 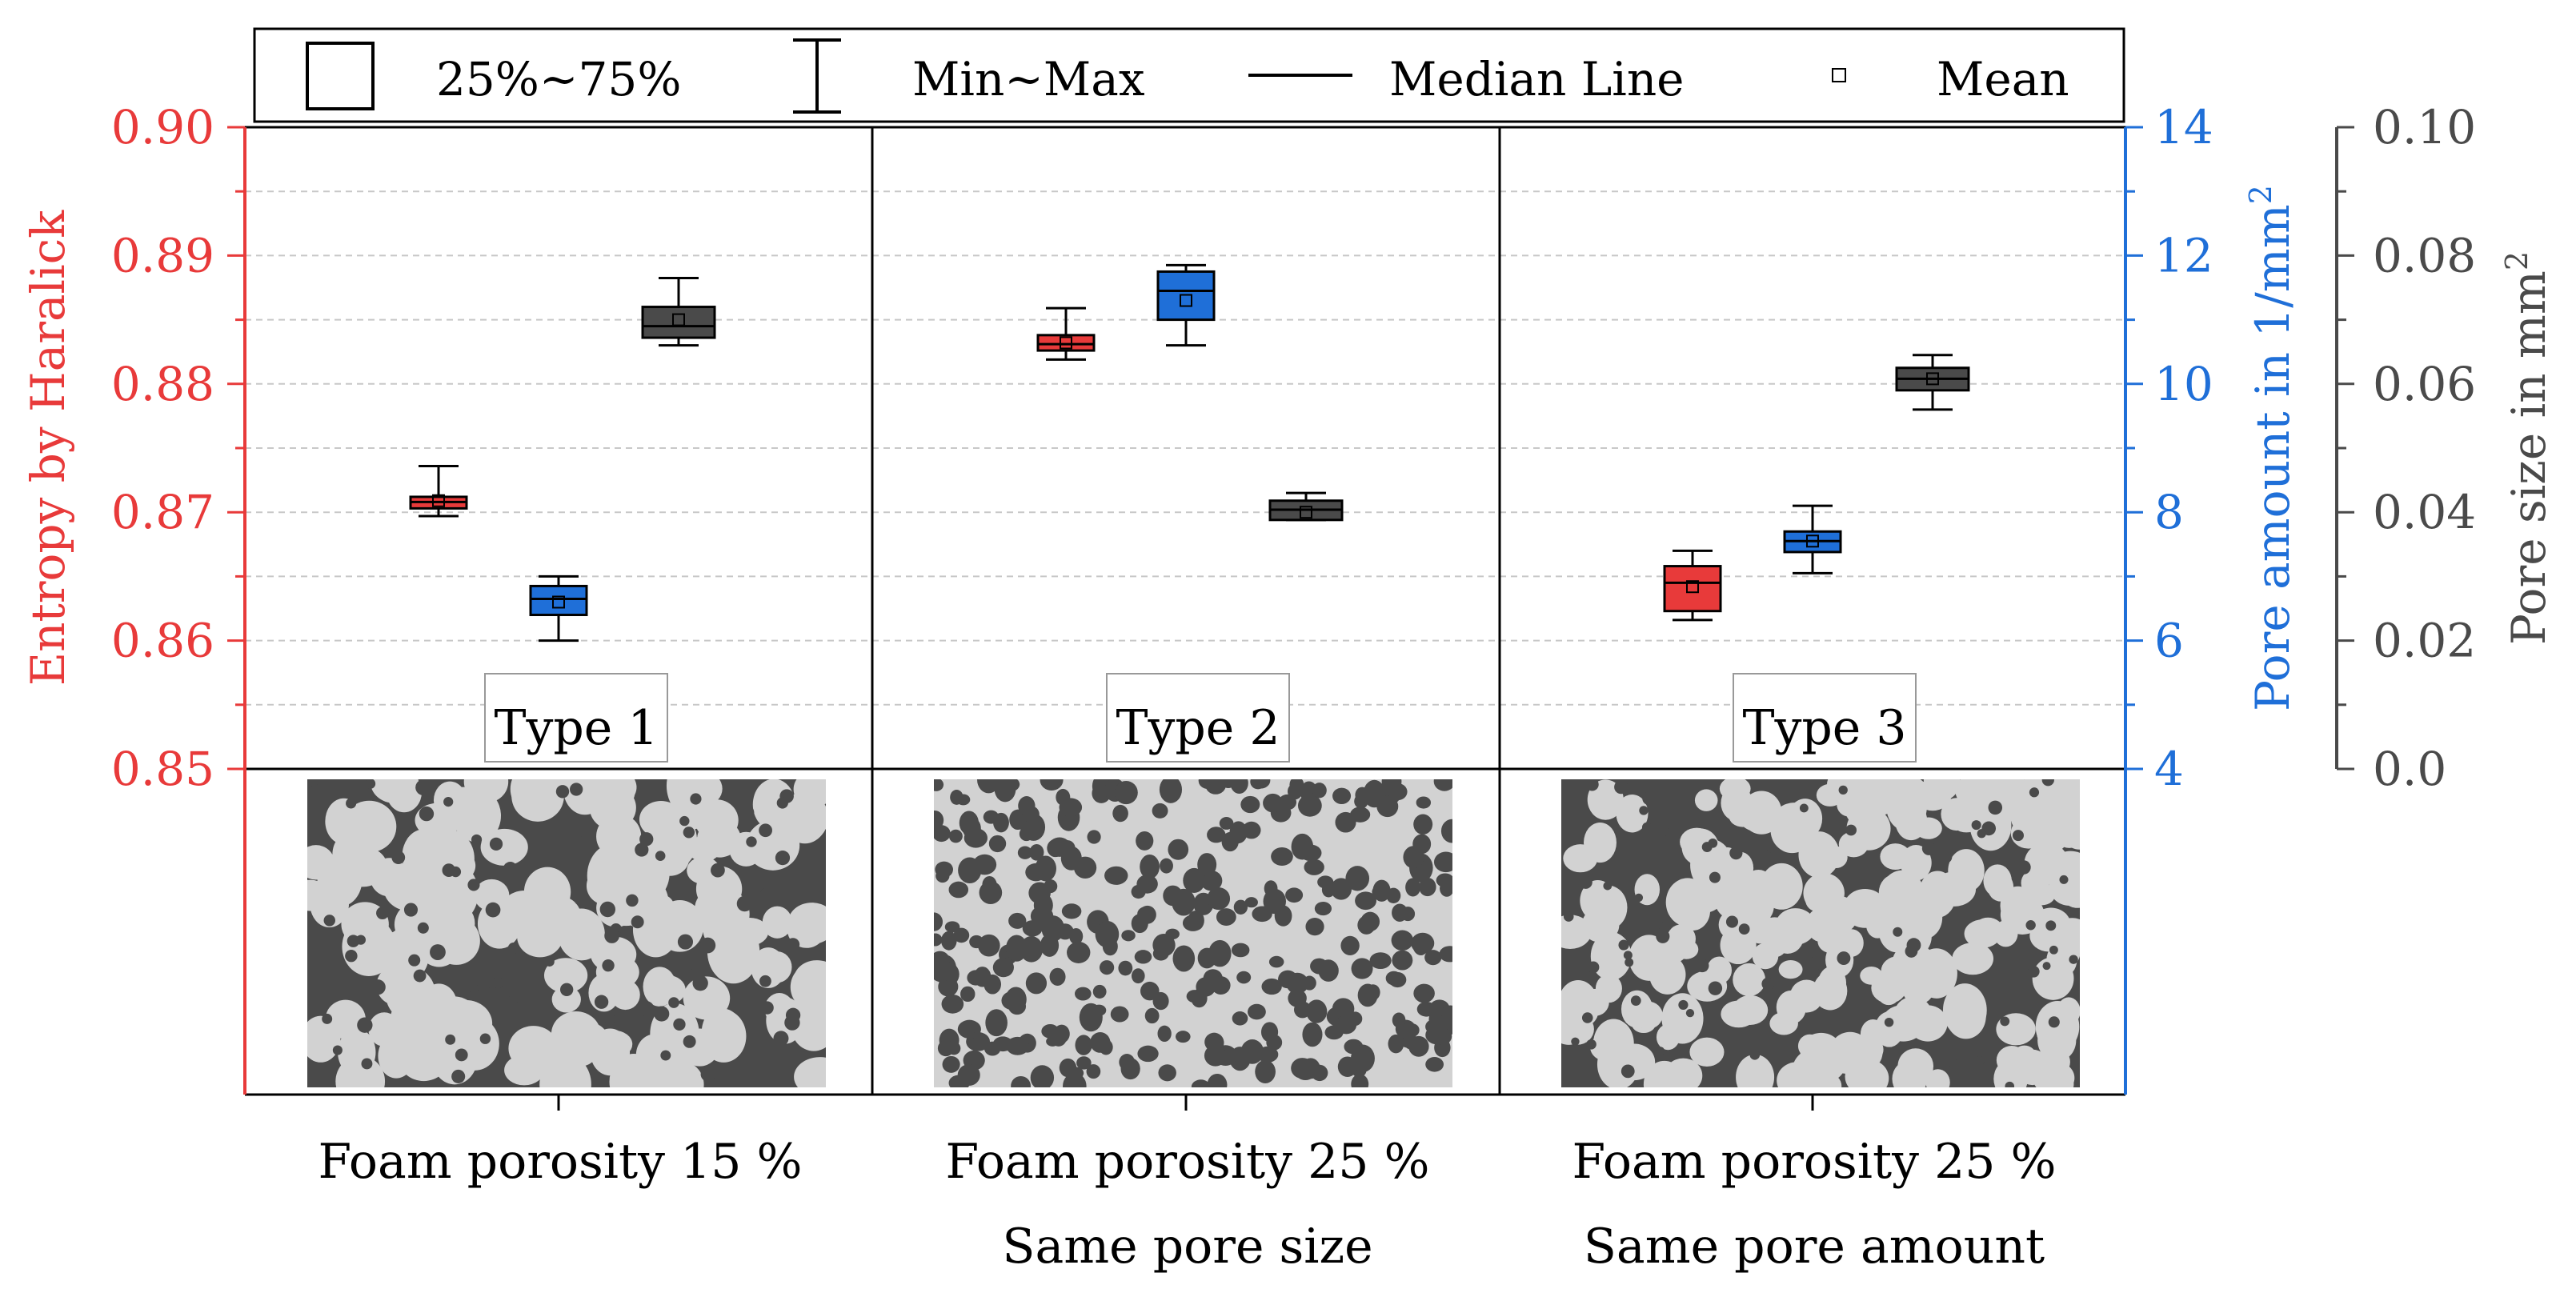 I want to click on legend-median-label: Median Line, so click(x=1537, y=79).